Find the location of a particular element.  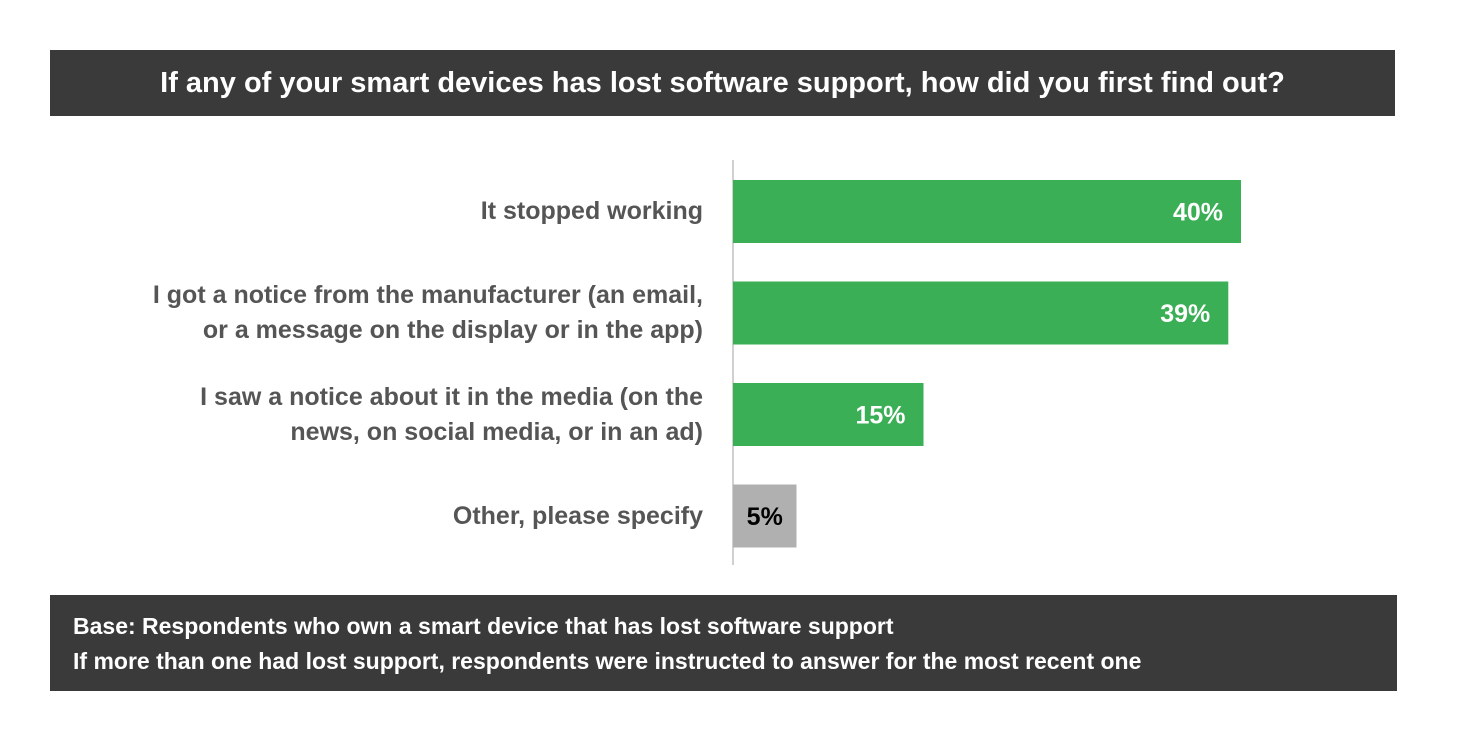

data-label: 5% is located at coordinates (765, 517).